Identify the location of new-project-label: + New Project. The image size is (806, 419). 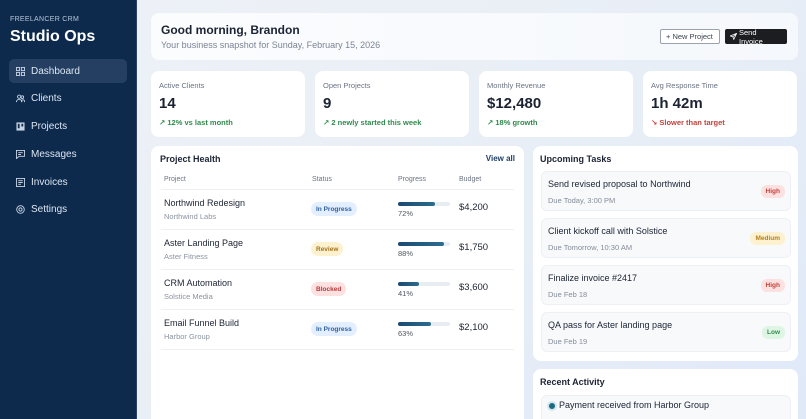
(689, 36).